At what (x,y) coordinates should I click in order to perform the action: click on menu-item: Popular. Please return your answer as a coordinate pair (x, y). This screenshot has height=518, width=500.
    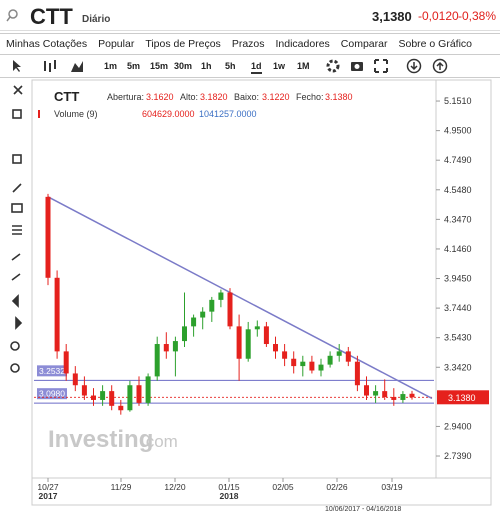
    Looking at the image, I should click on (116, 44).